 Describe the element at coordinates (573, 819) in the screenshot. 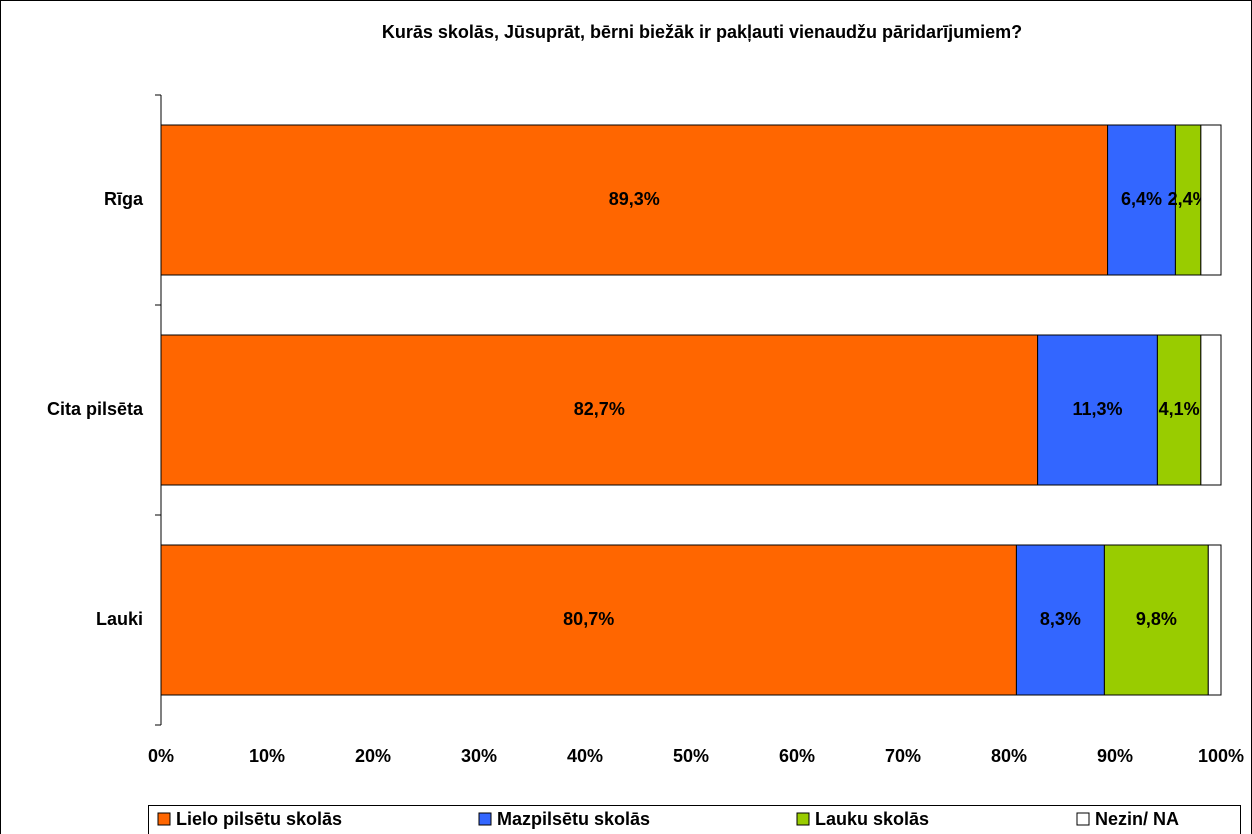

I see `legend-label: Mazpilsētu skolās` at that location.